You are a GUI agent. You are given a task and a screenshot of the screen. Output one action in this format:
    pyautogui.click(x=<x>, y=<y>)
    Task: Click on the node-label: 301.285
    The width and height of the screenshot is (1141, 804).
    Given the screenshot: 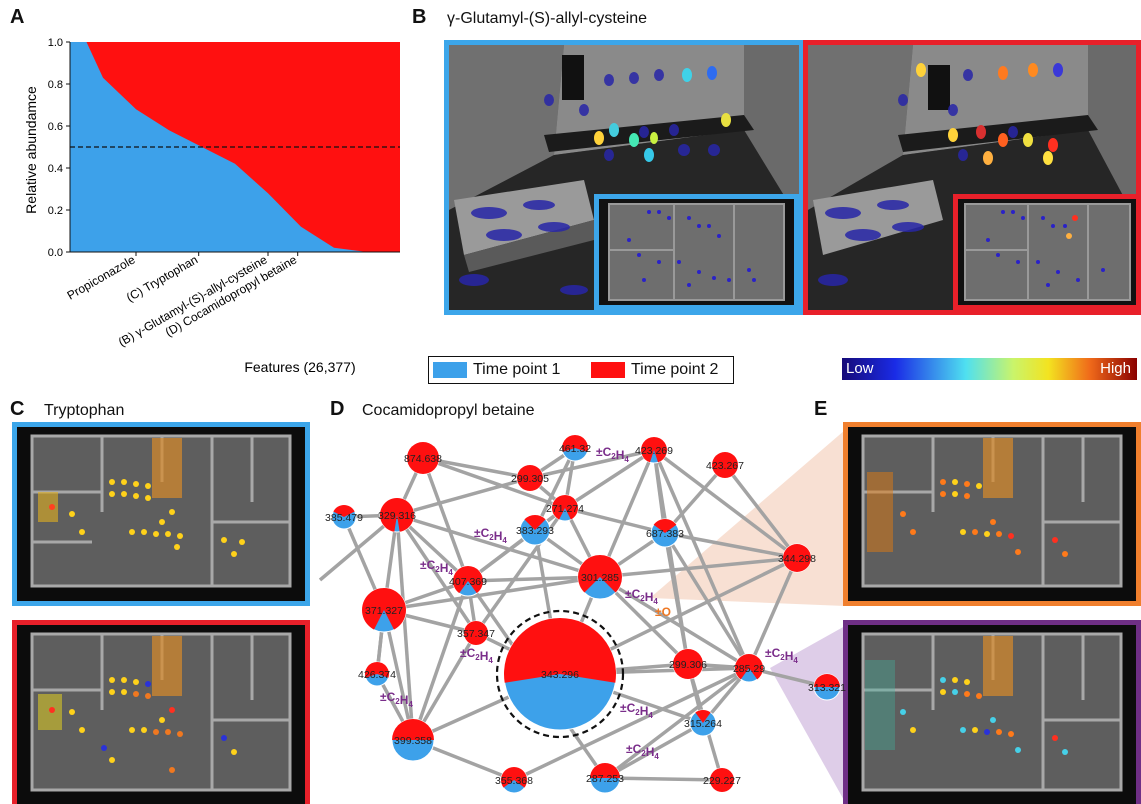 What is the action you would take?
    pyautogui.click(x=600, y=578)
    